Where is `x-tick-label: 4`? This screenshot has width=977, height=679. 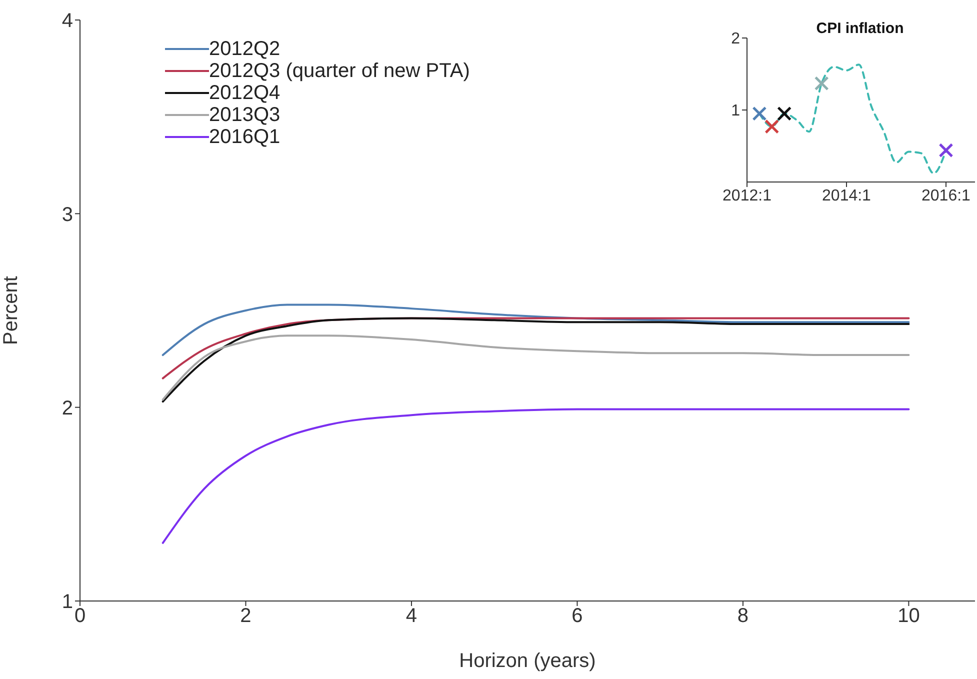
x-tick-label: 4 is located at coordinates (412, 616).